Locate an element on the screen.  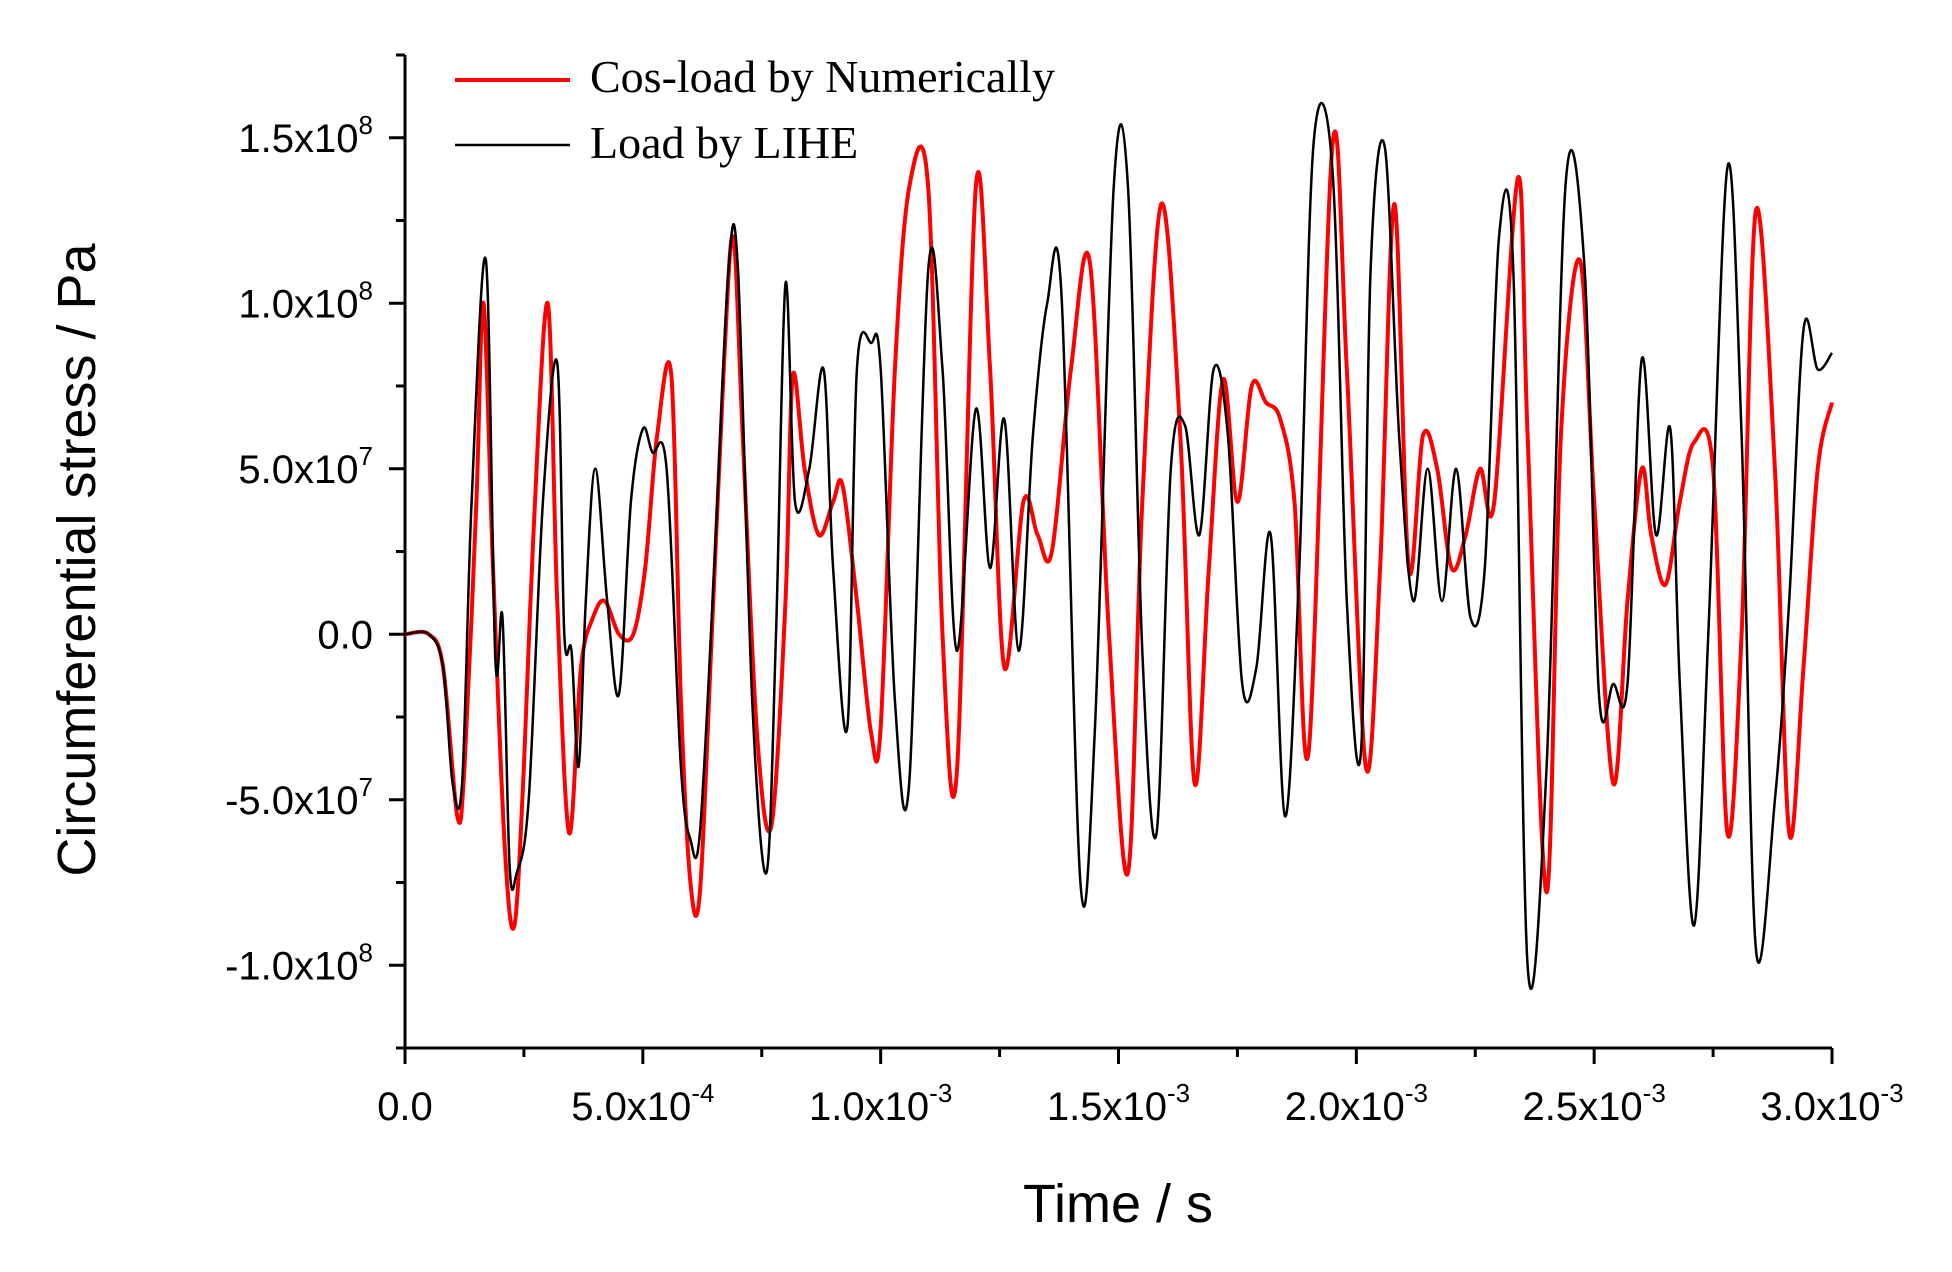
x-axis-title: Time / s is located at coordinates (1118, 1204).